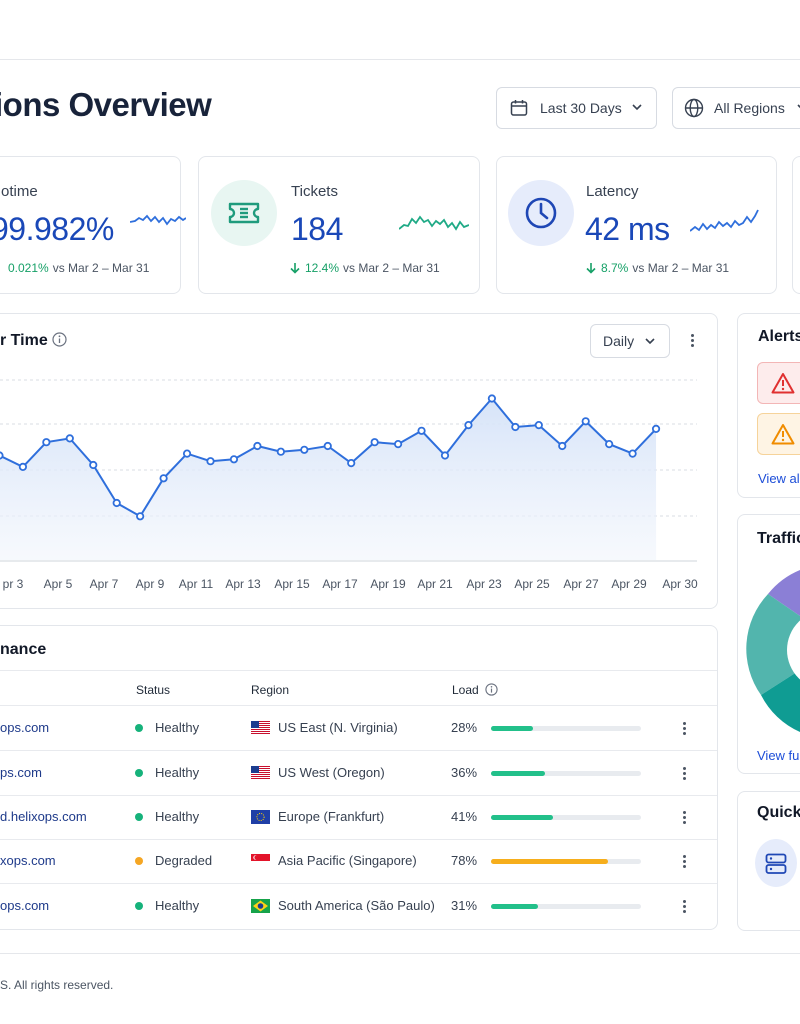 The width and height of the screenshot is (800, 1024). What do you see at coordinates (484, 584) in the screenshot?
I see `x-tick-label: Apr 23` at bounding box center [484, 584].